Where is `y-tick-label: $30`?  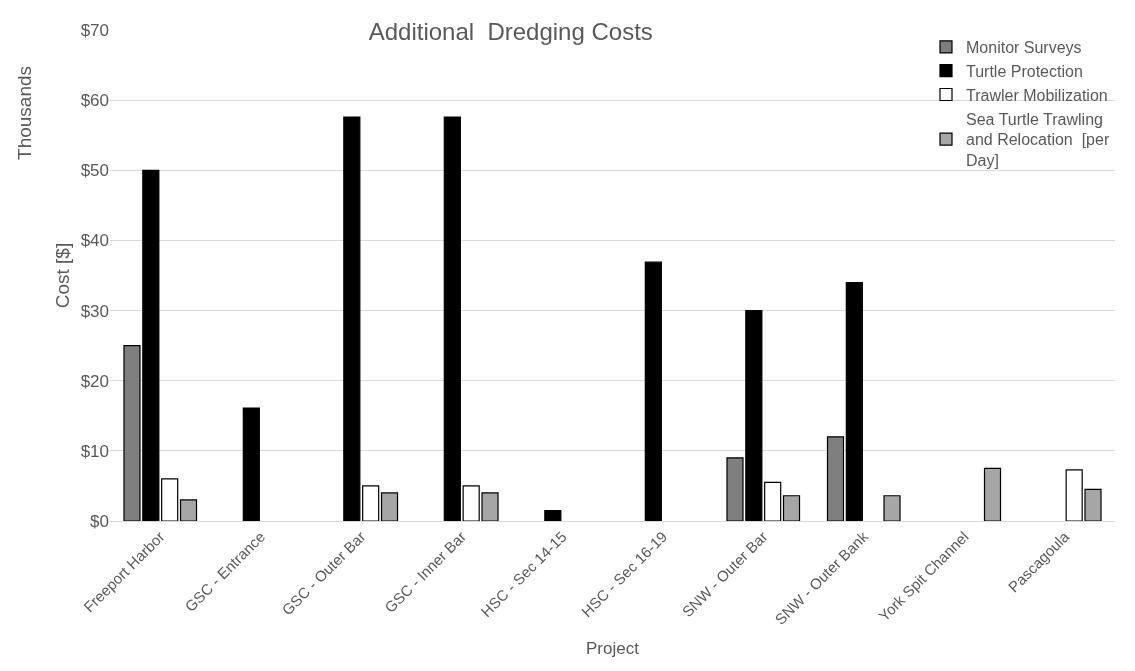 y-tick-label: $30 is located at coordinates (94, 311).